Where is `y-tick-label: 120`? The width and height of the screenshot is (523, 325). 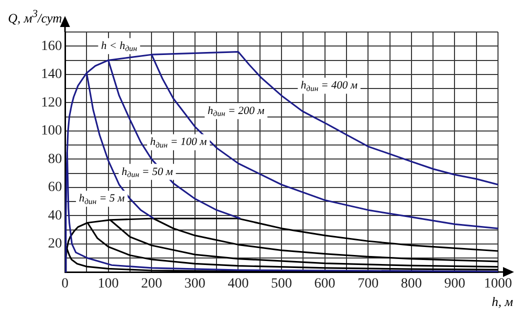 y-tick-label: 120 is located at coordinates (51, 102).